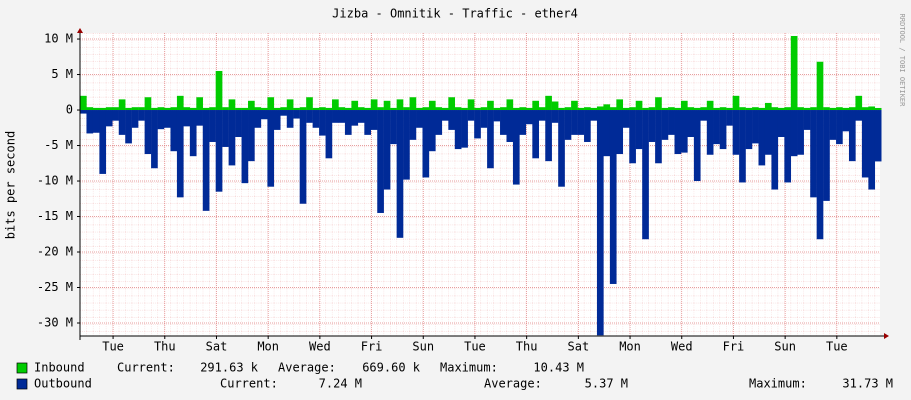  Describe the element at coordinates (682, 347) in the screenshot. I see `x-tick-label: Wed` at that location.